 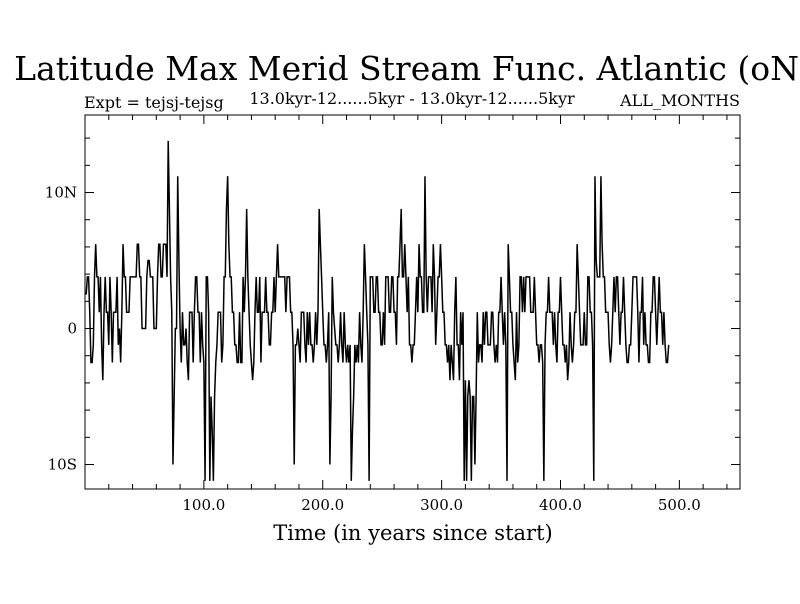 I want to click on x-tick-label: 300.0, so click(x=441, y=505).